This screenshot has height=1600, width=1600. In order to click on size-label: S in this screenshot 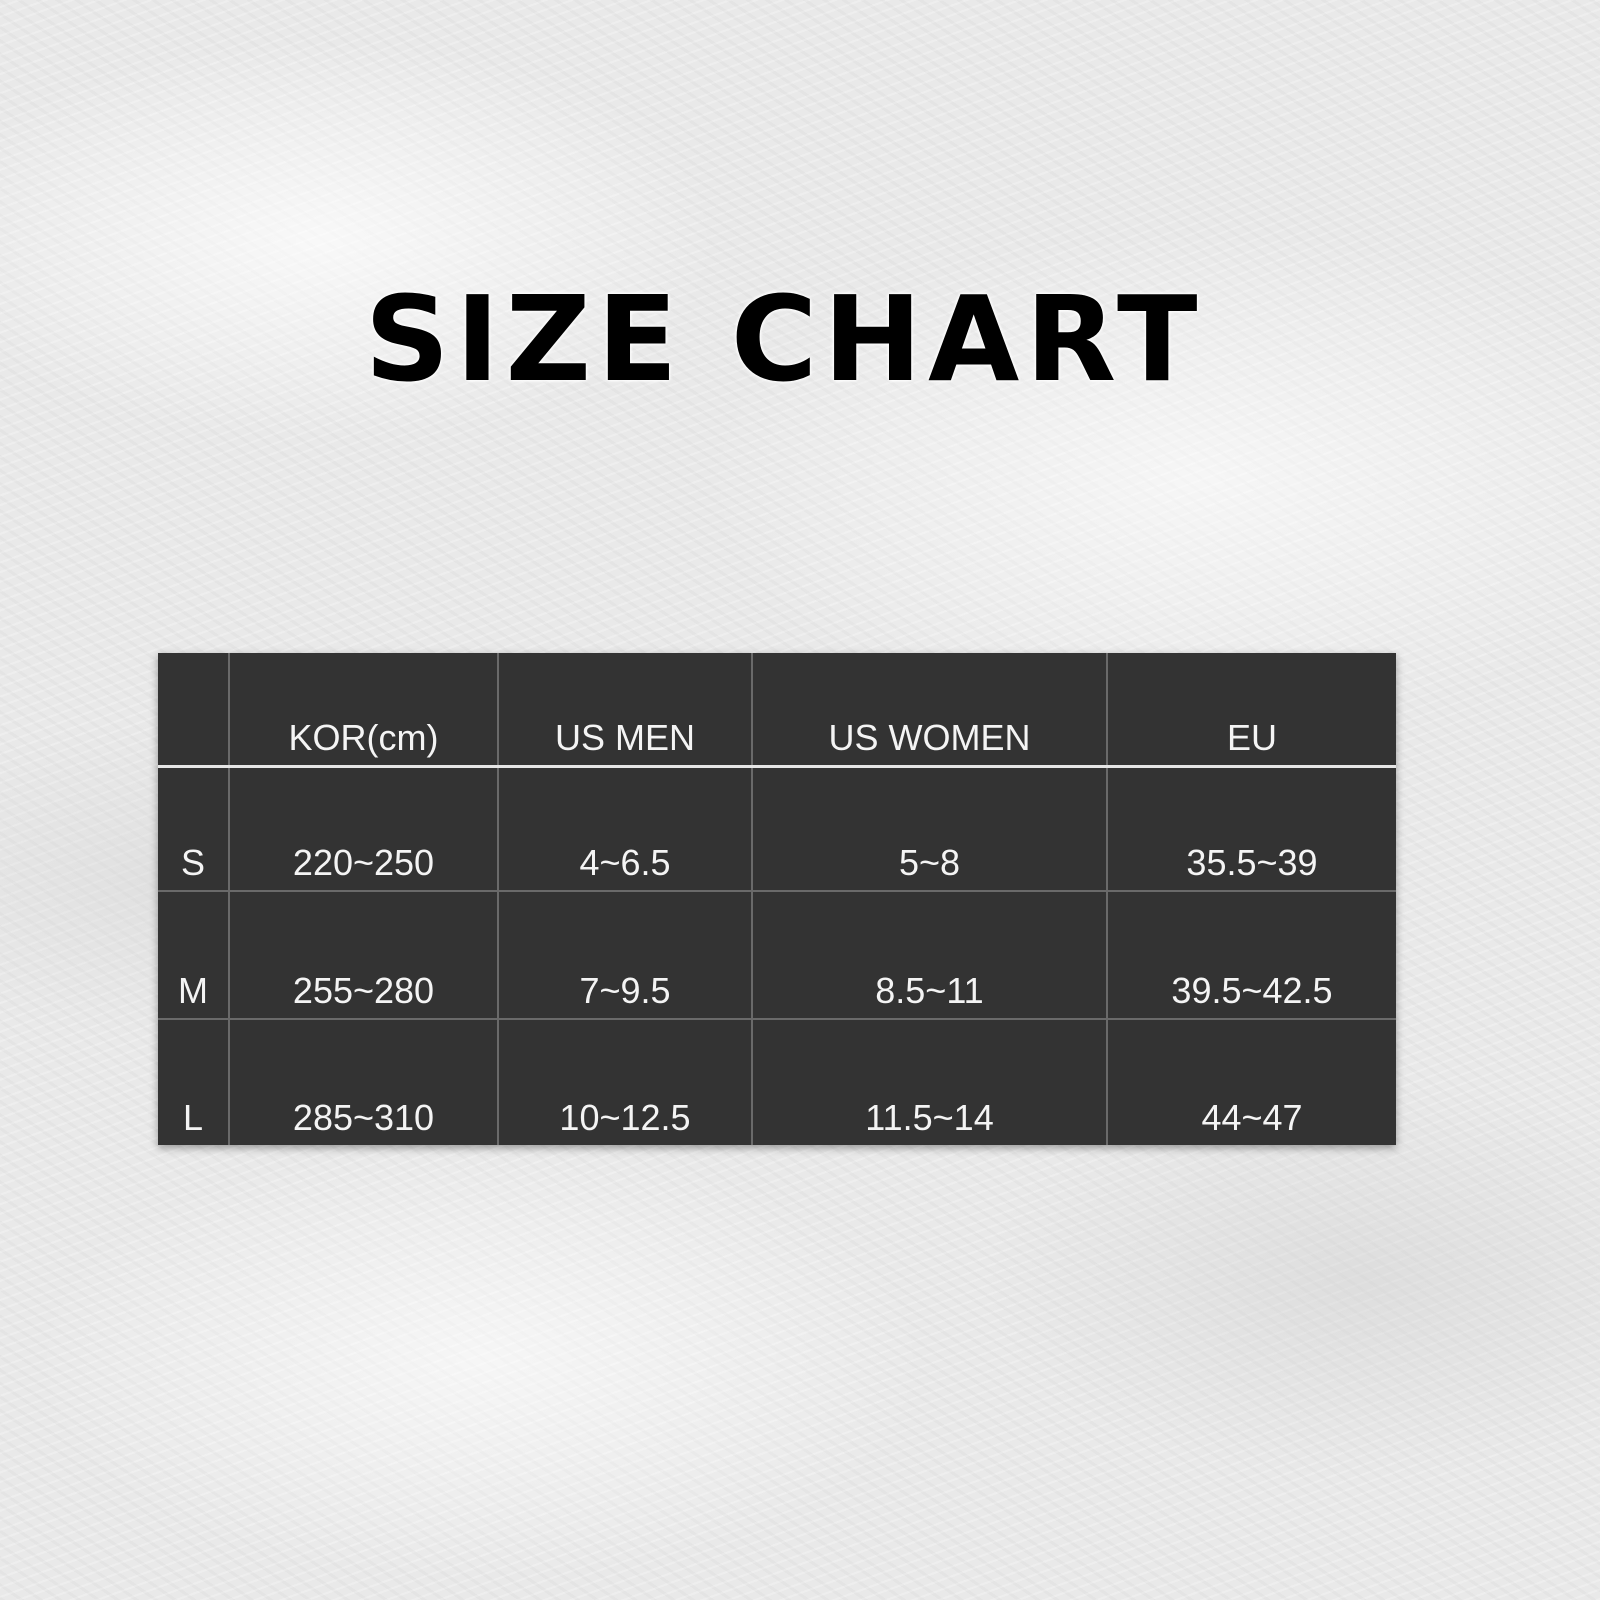, I will do `click(194, 828)`.